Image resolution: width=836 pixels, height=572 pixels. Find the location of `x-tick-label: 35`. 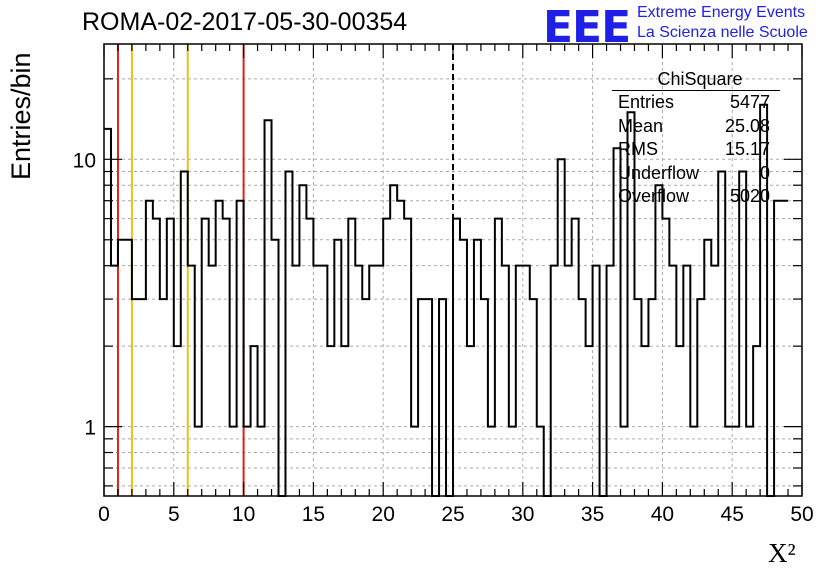

x-tick-label: 35 is located at coordinates (592, 514).